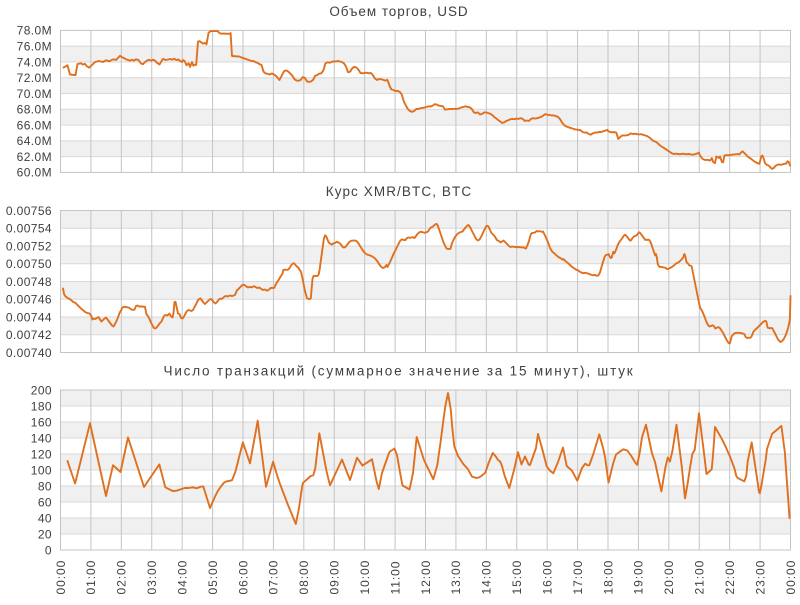  What do you see at coordinates (243, 577) in the screenshot?
I see `svg-text: 06:00` at bounding box center [243, 577].